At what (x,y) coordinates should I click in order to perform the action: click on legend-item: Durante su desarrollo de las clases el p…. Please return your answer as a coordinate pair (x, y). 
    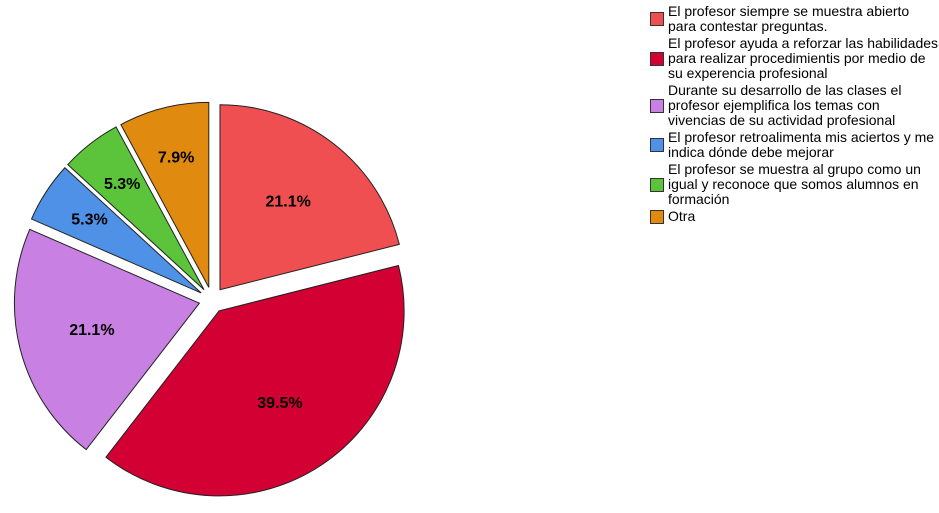
    Looking at the image, I should click on (794, 105).